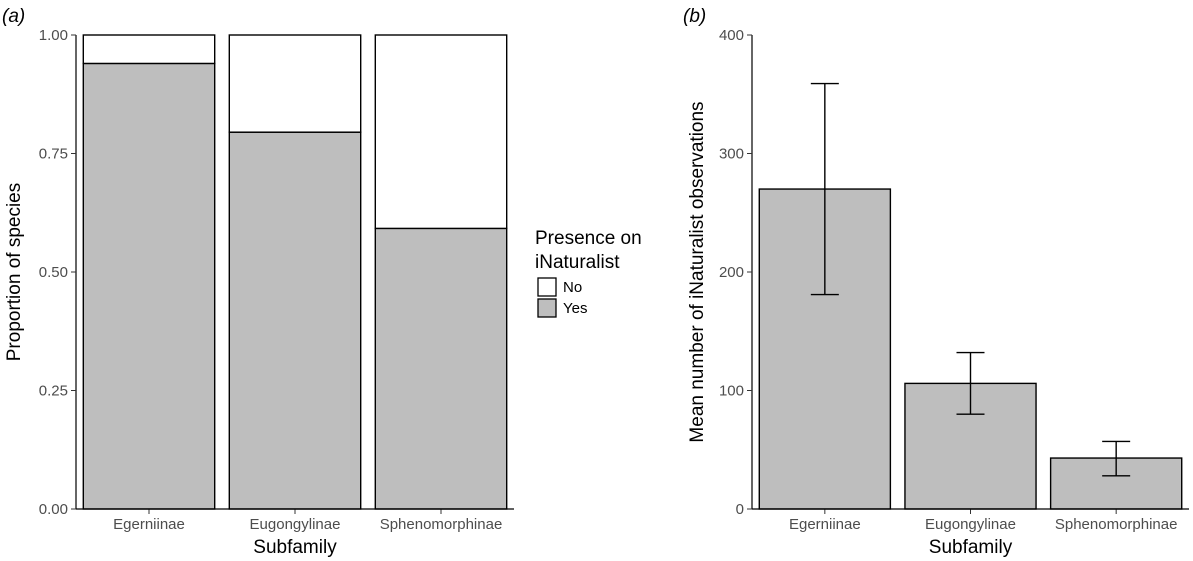 The image size is (1193, 561). I want to click on y-tick-label: 0.75, so click(53, 154).